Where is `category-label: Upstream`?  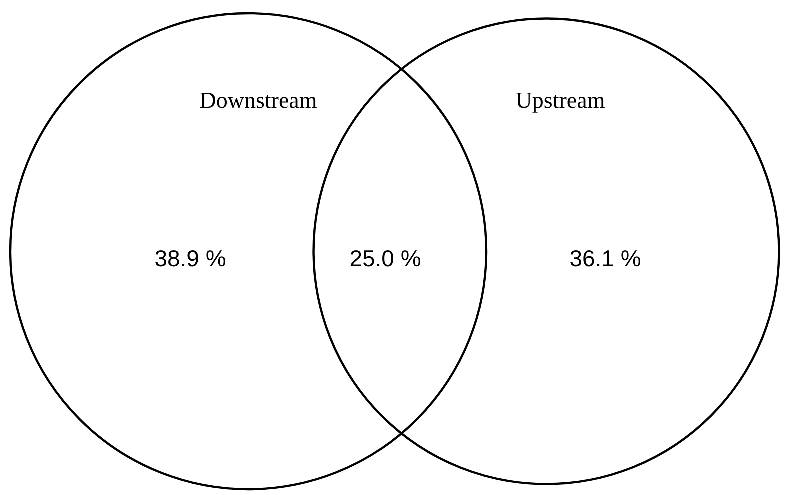
category-label: Upstream is located at coordinates (561, 100).